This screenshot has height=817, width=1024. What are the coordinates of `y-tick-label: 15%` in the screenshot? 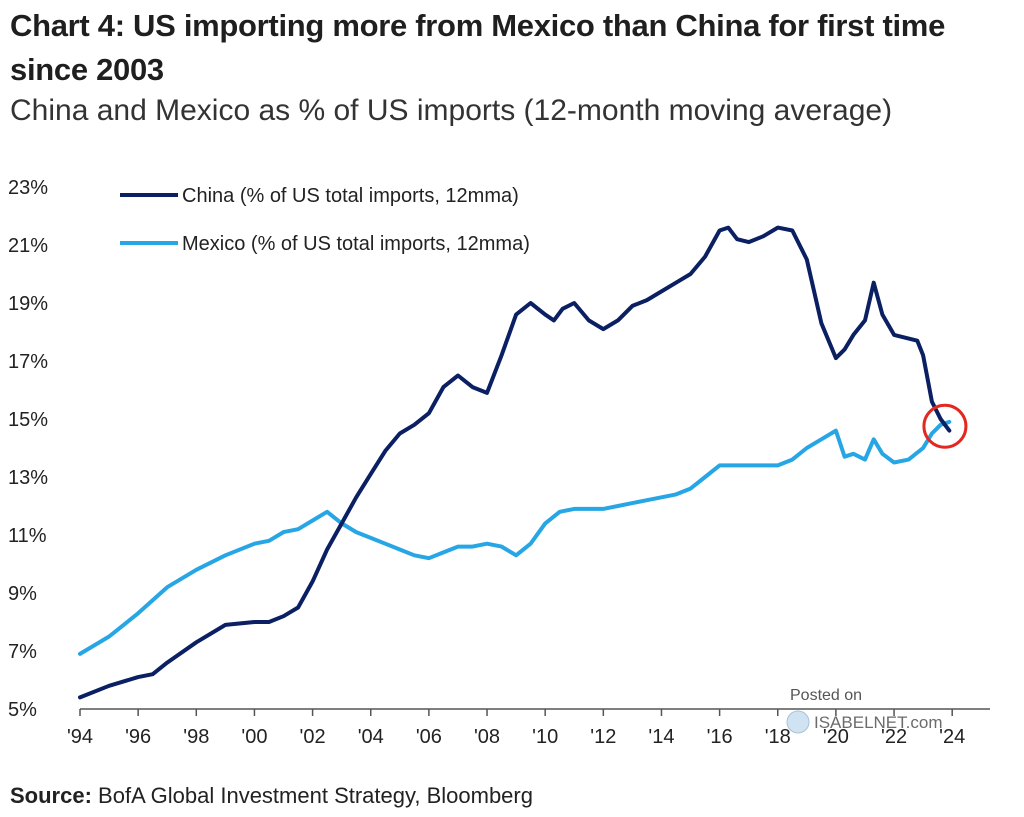 It's located at (28, 420).